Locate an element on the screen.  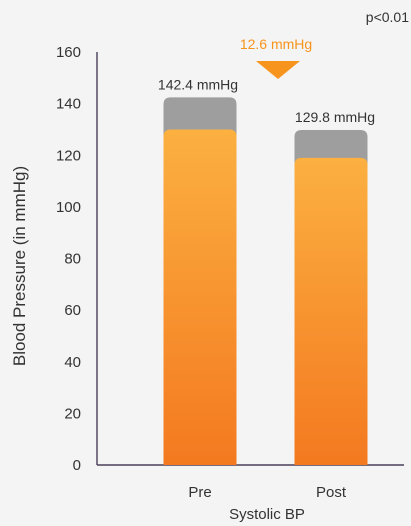
y-axis-ticks: 0 20 40 60 80 100 120 140 160 is located at coordinates (68, 259).